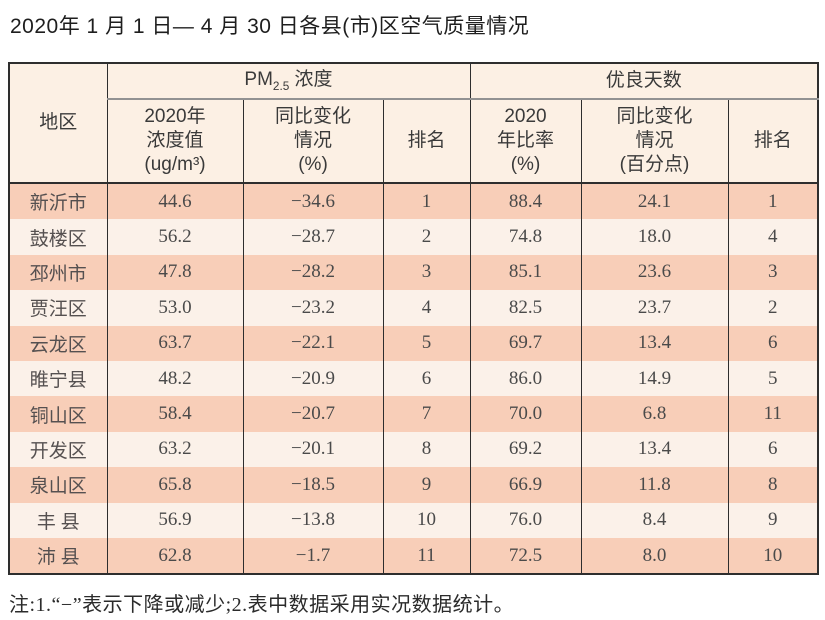 The height and width of the screenshot is (620, 825). Describe the element at coordinates (525, 201) in the screenshot. I see `cell-good-ratio: 88.4` at that location.